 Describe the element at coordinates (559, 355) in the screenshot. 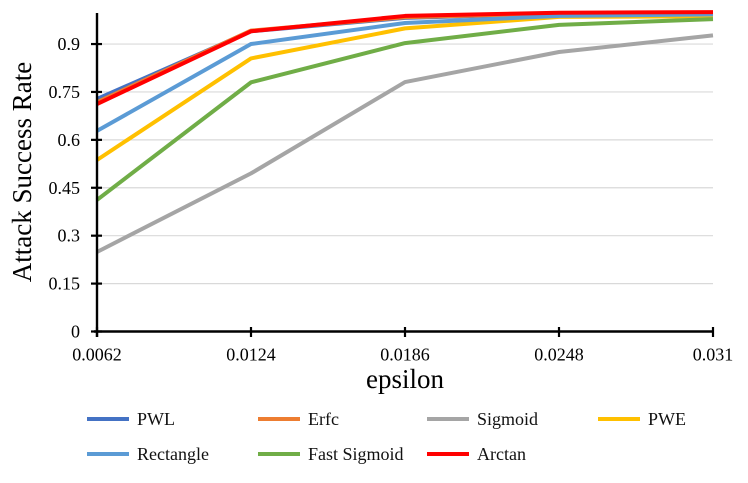

I see `x-tick-label: 0.0248` at that location.